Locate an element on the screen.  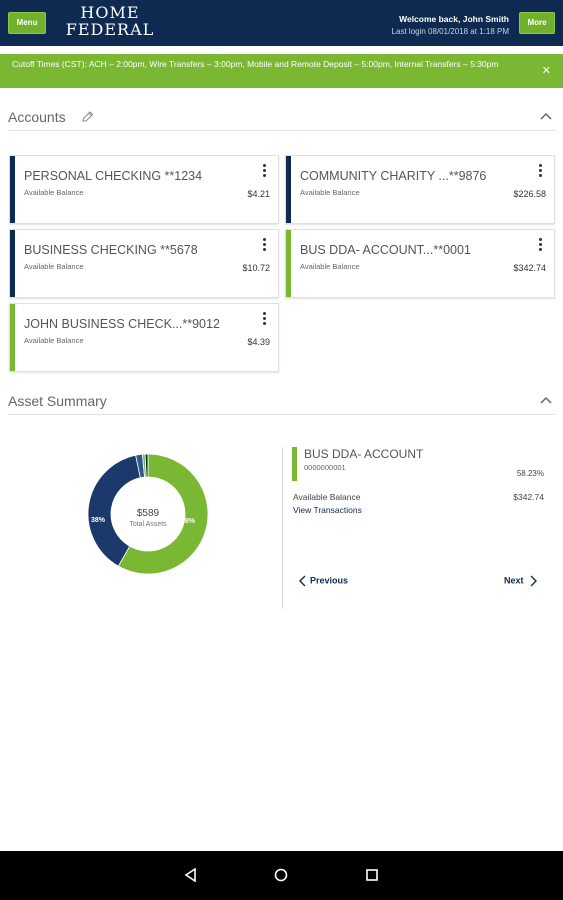
detail-percent: 58.23% is located at coordinates (530, 473).